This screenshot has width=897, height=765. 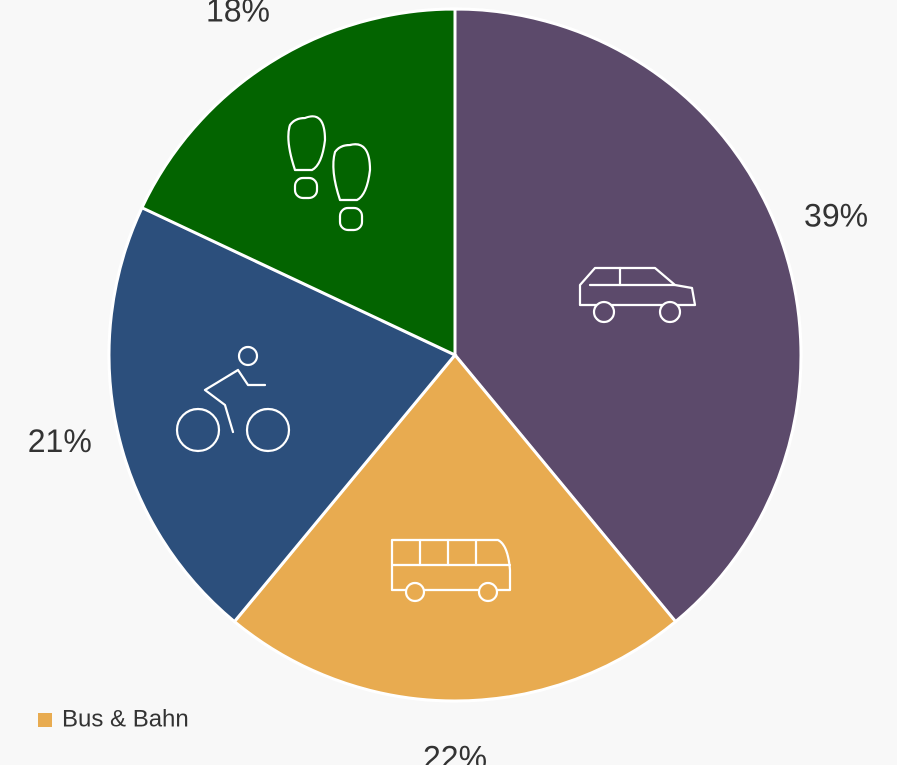 What do you see at coordinates (836, 215) in the screenshot?
I see `value-label: 39%` at bounding box center [836, 215].